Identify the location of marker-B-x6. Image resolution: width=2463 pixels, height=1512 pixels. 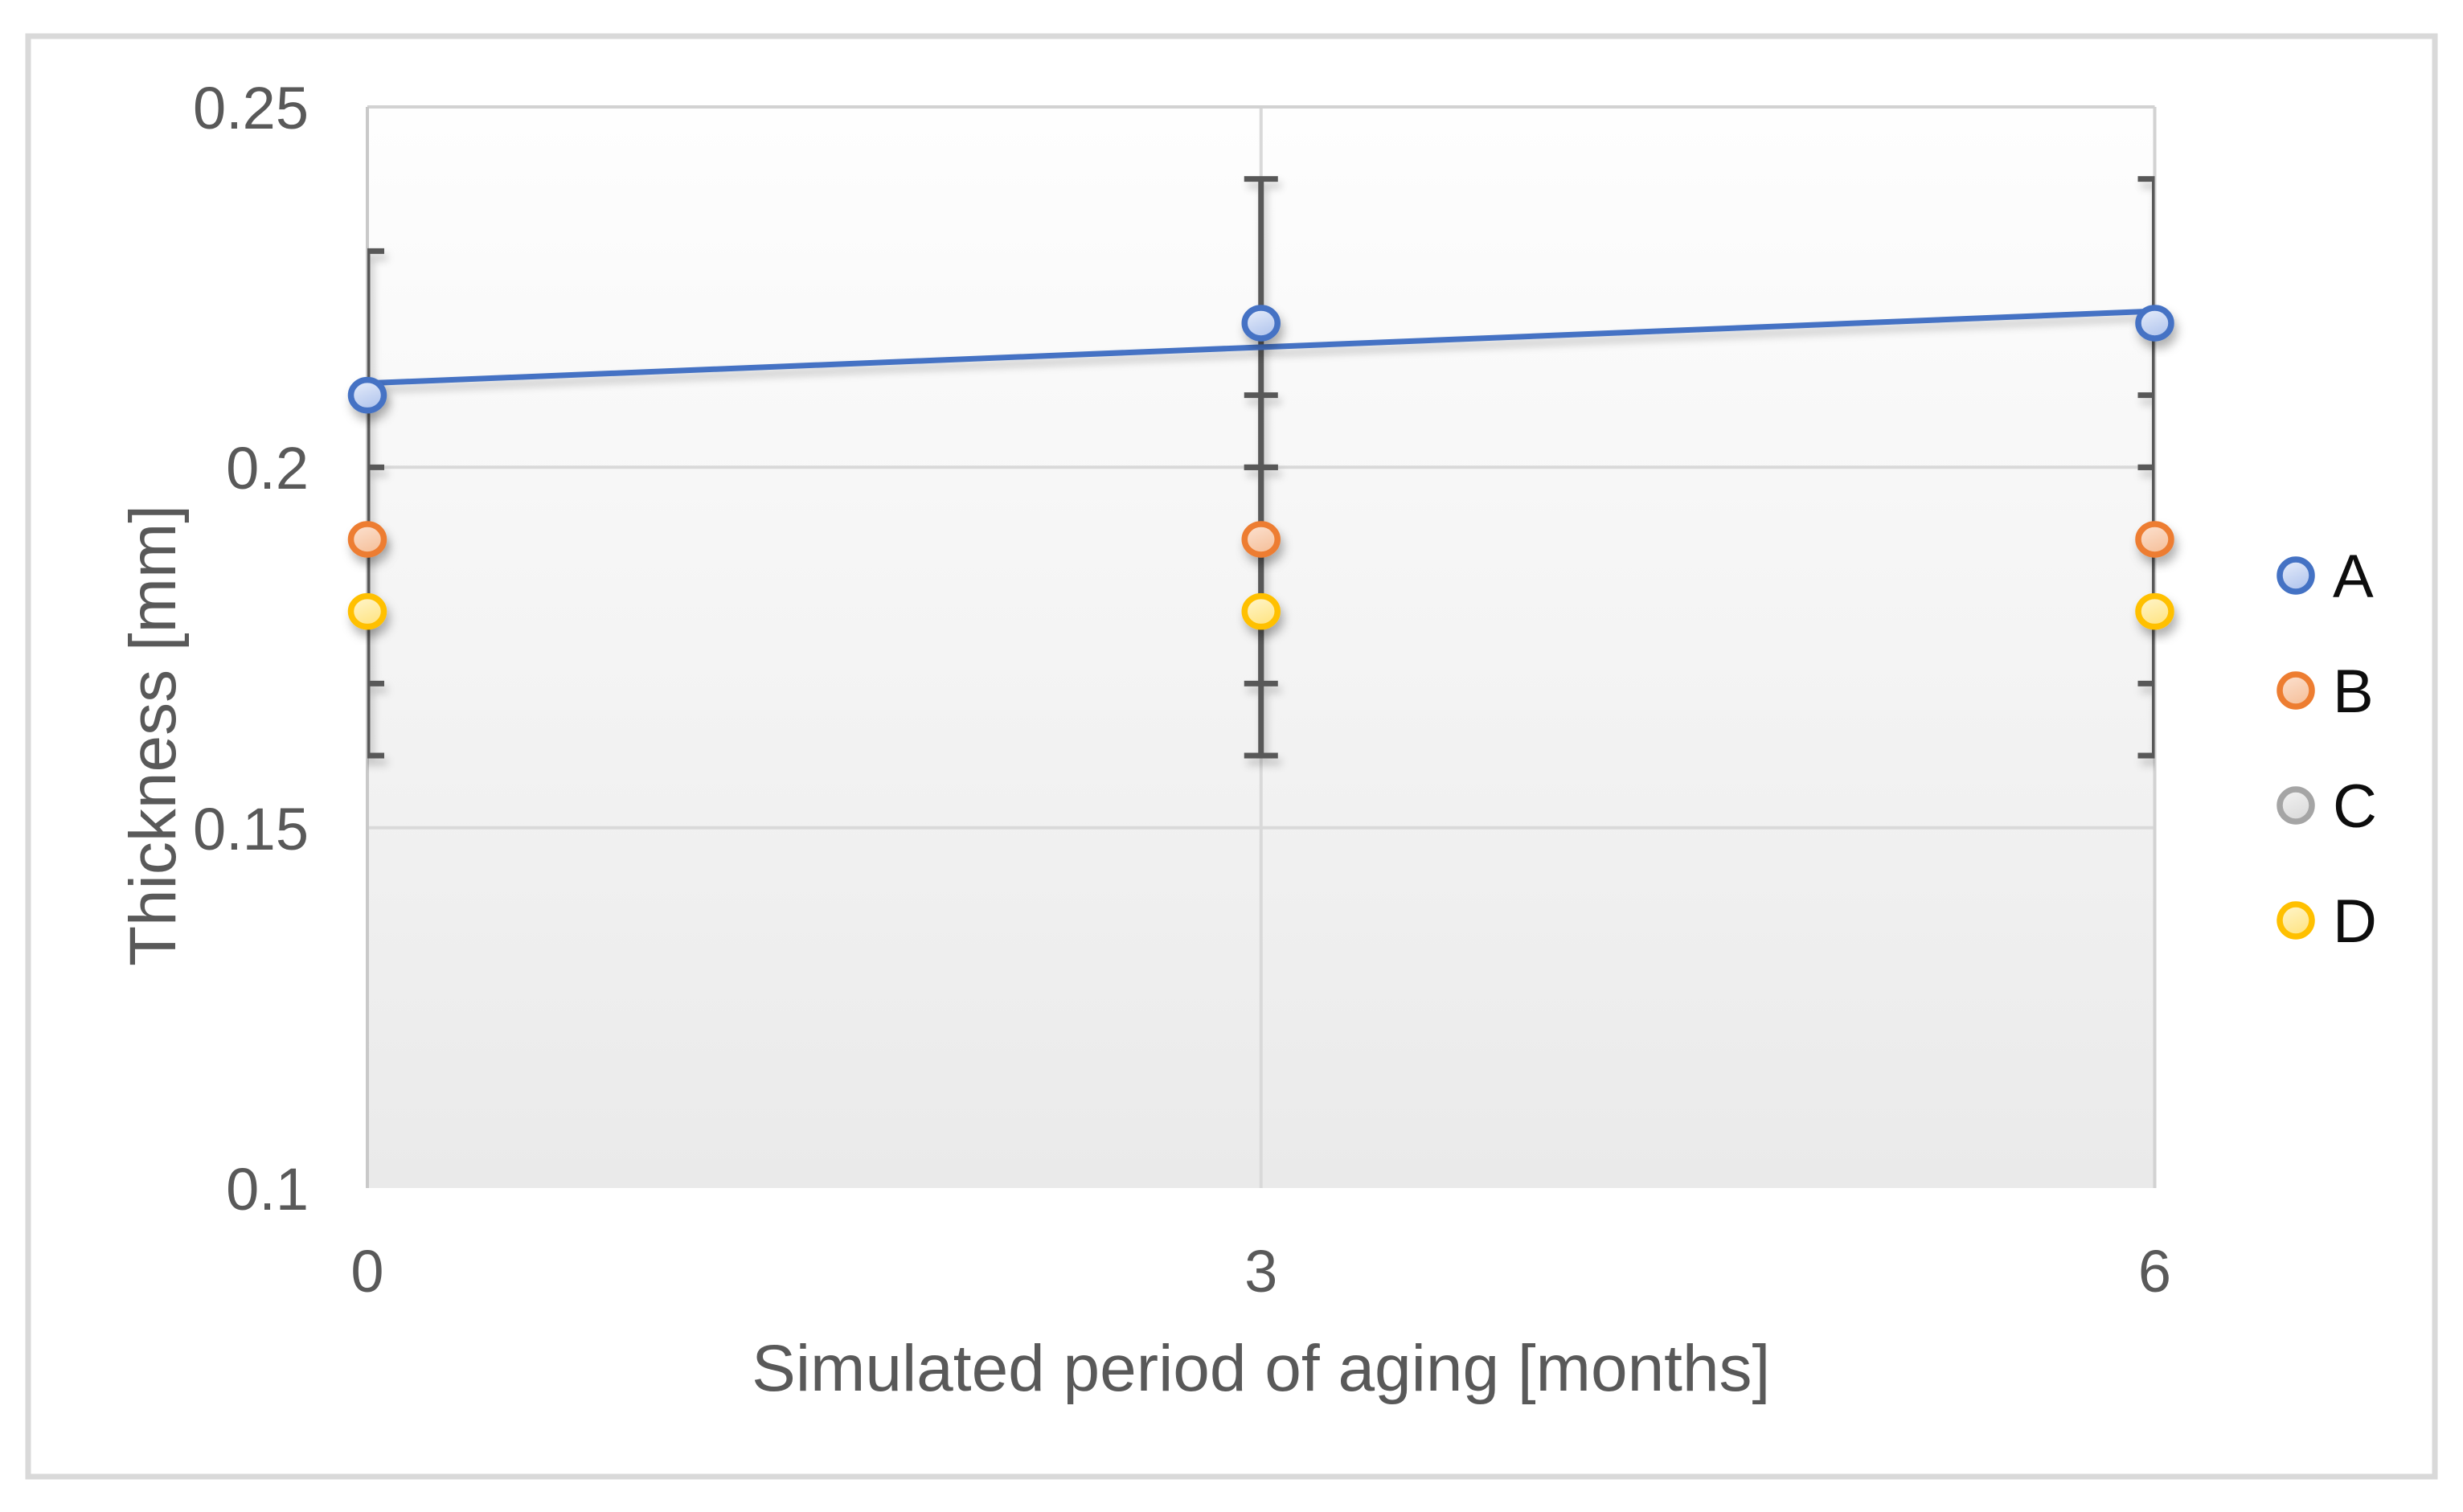
(2154, 539).